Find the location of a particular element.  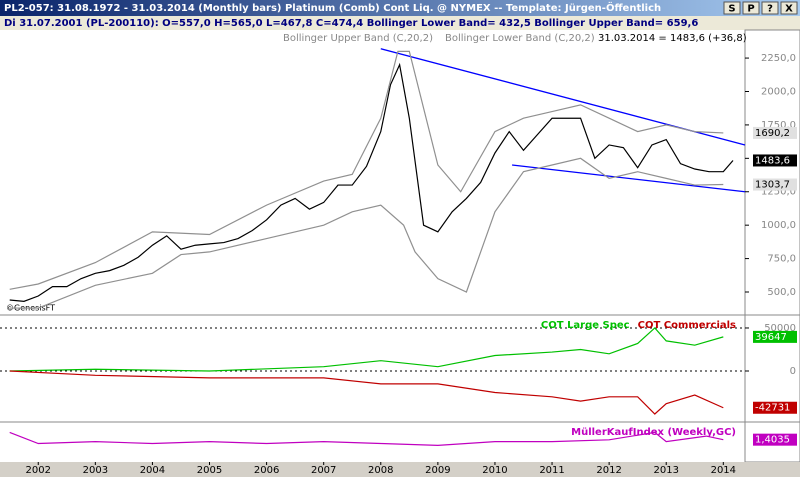

window-button-label: S is located at coordinates (731, 9).